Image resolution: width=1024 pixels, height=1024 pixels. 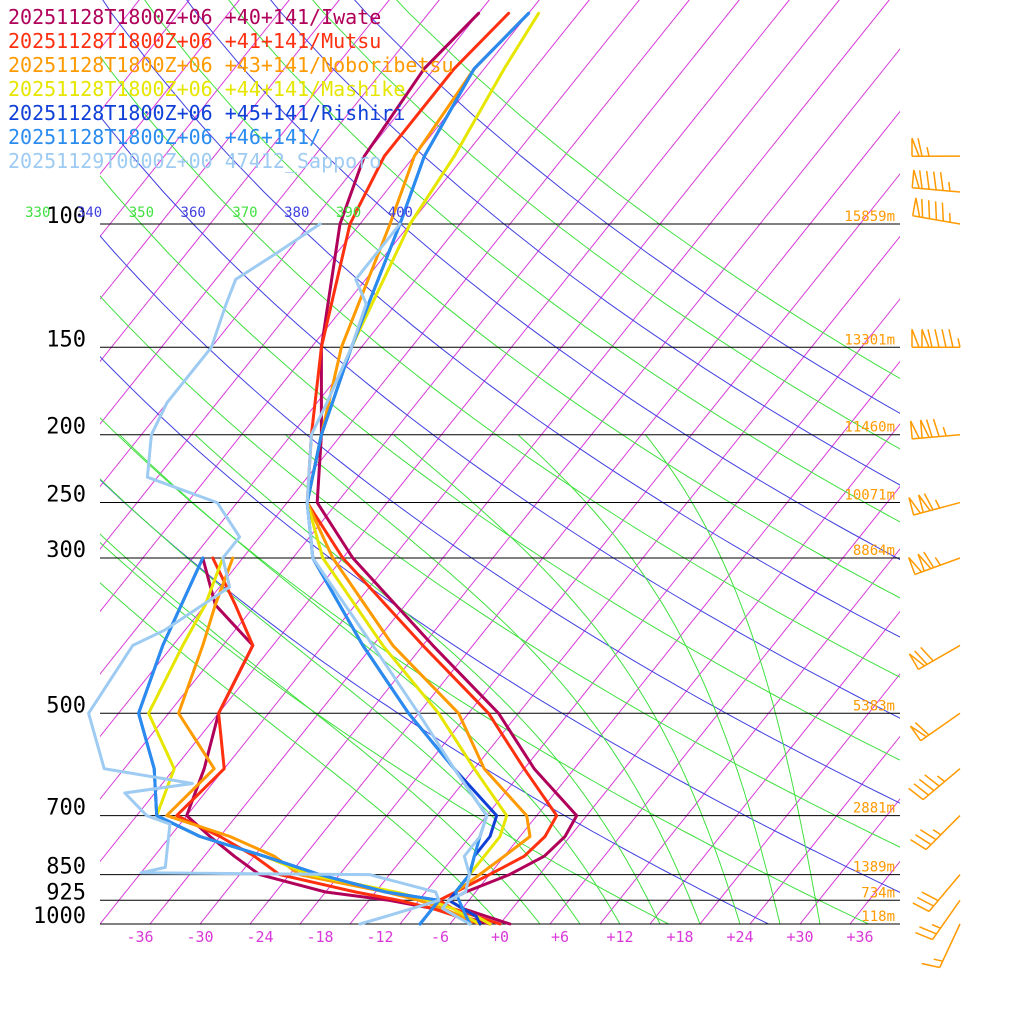 What do you see at coordinates (139, 937) in the screenshot?
I see `temperature-tick-label: -36` at bounding box center [139, 937].